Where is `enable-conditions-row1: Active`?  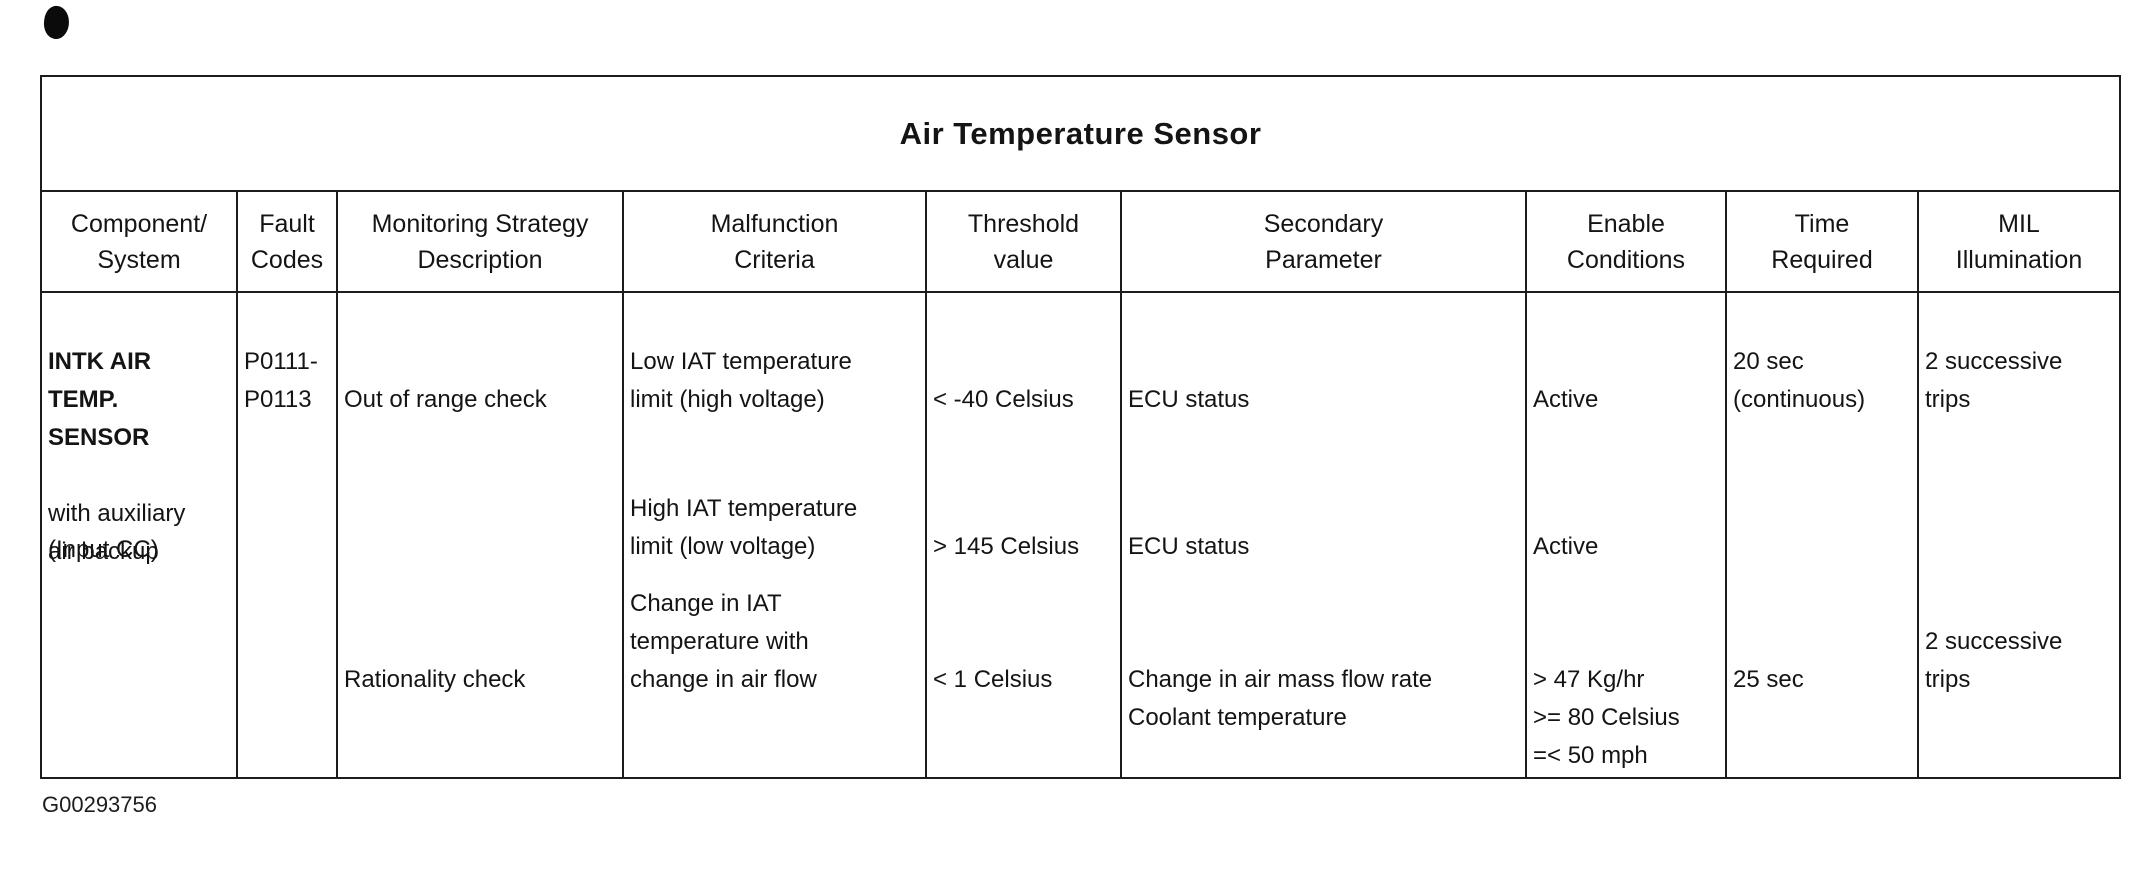
enable-conditions-row1: Active is located at coordinates (1566, 399).